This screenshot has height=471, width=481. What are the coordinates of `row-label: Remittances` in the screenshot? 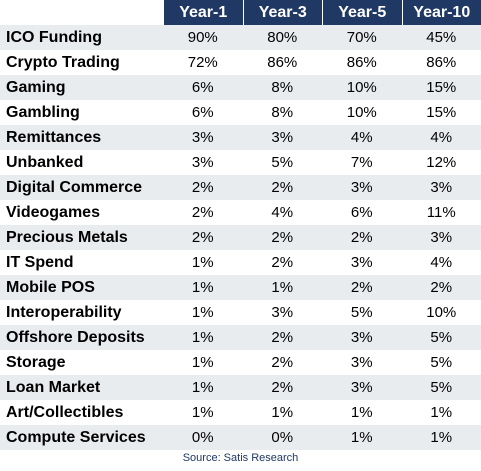 It's located at (54, 137).